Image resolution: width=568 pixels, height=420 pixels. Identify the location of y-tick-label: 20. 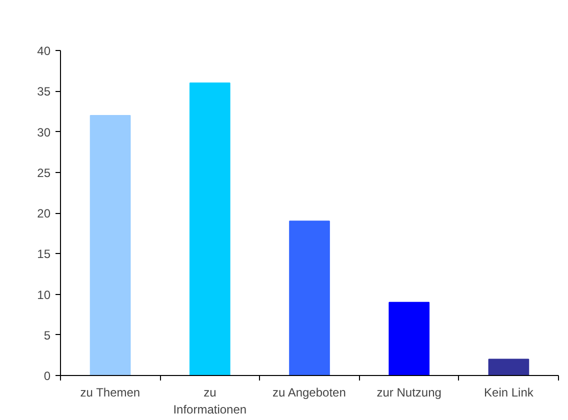
(44, 213).